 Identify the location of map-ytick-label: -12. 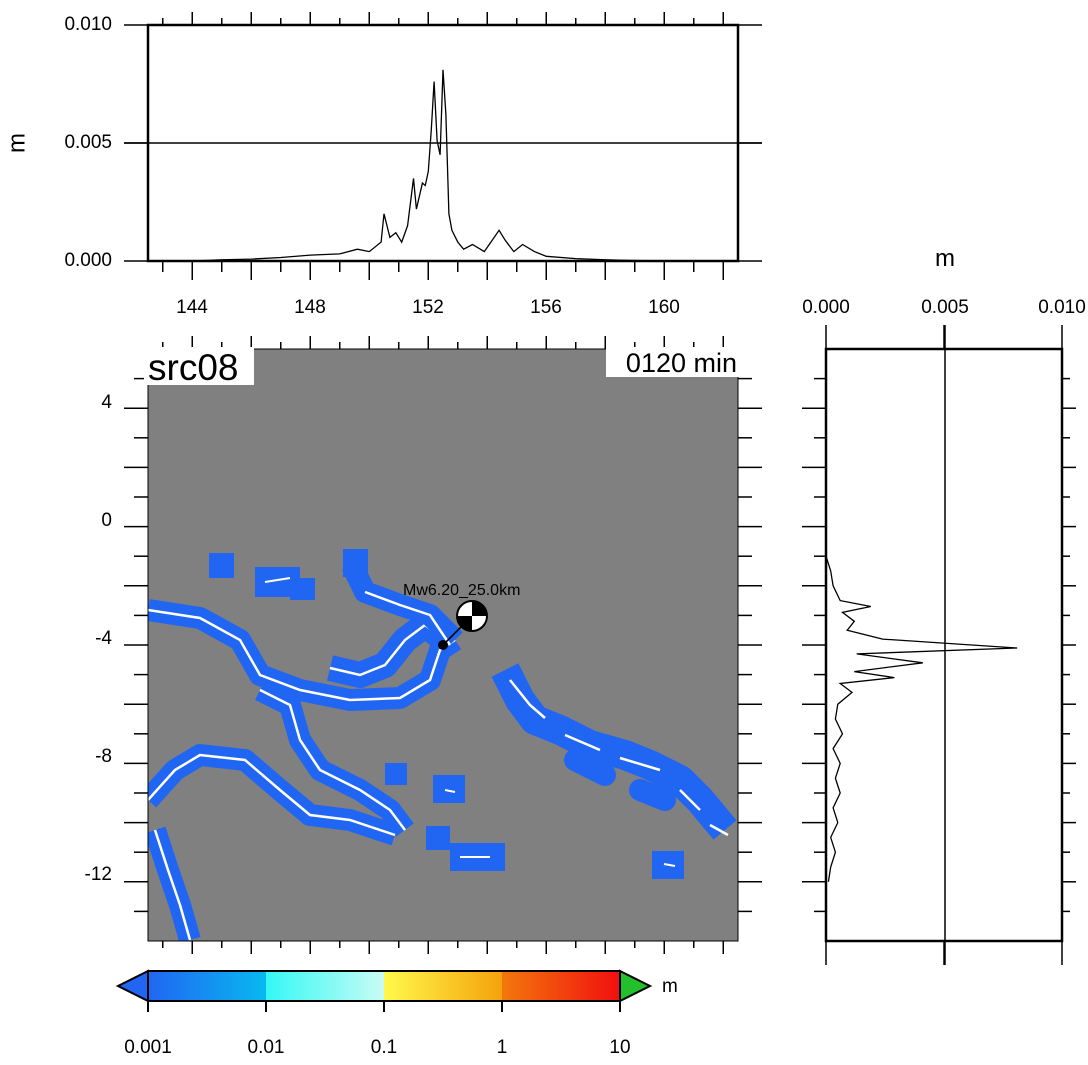
(98, 874).